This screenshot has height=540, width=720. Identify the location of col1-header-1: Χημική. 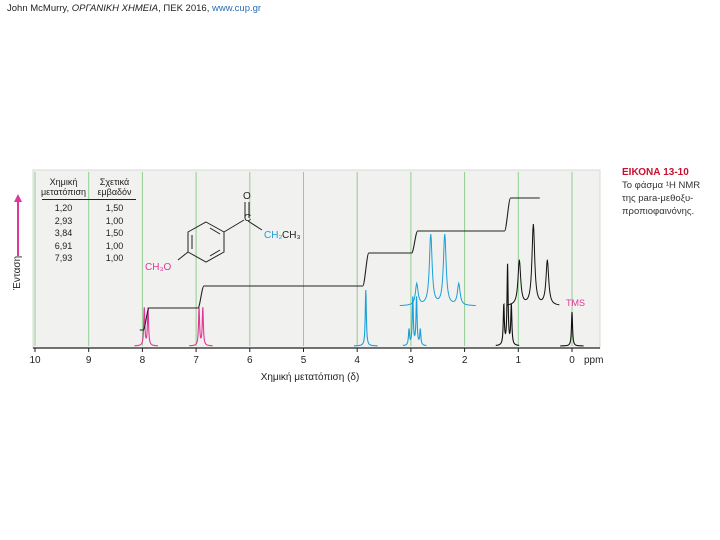
(63, 182).